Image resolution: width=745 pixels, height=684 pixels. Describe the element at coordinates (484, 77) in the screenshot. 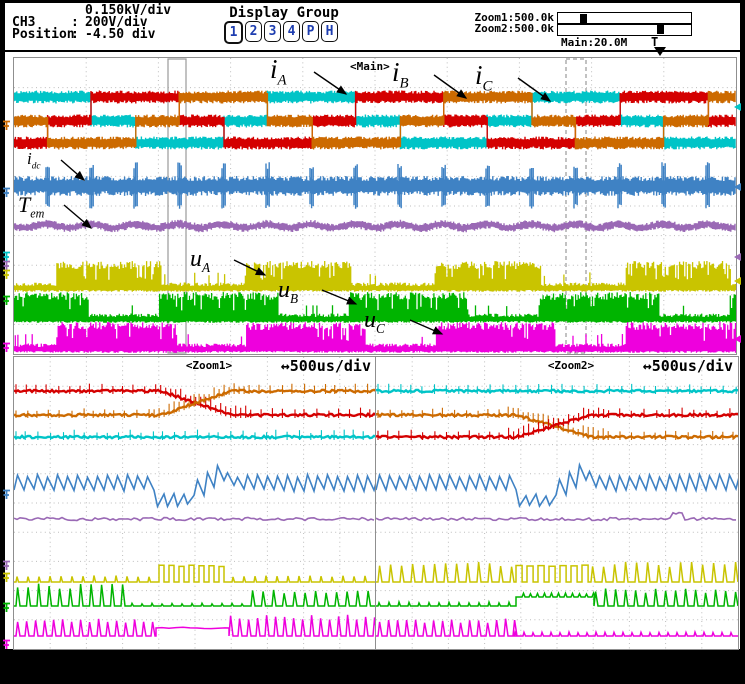

I see `trace-label-ic: iC` at that location.